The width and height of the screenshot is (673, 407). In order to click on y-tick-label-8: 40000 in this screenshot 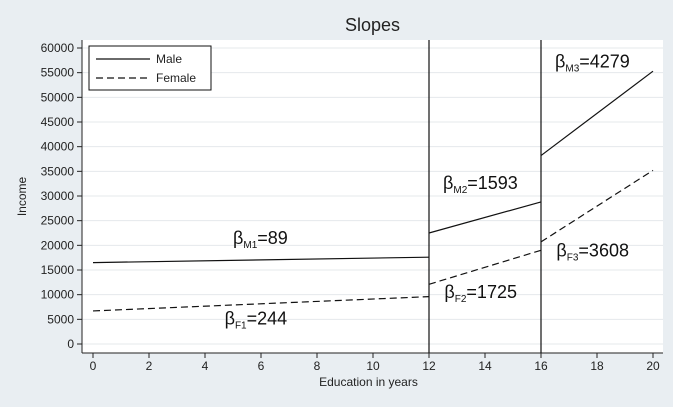, I will do `click(58, 147)`.